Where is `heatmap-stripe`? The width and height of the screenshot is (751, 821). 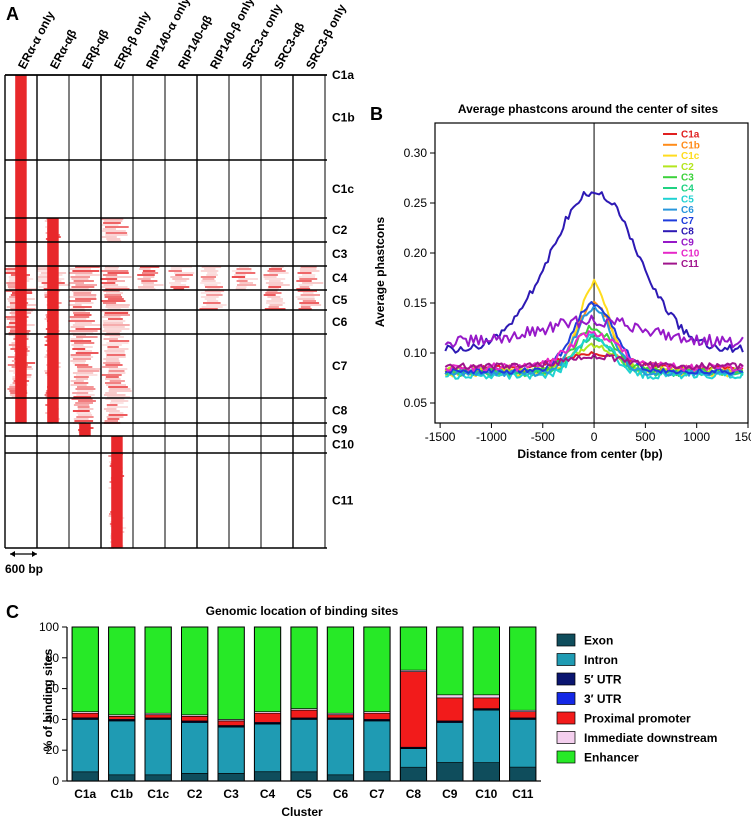
heatmap-stripe is located at coordinates (85, 429).